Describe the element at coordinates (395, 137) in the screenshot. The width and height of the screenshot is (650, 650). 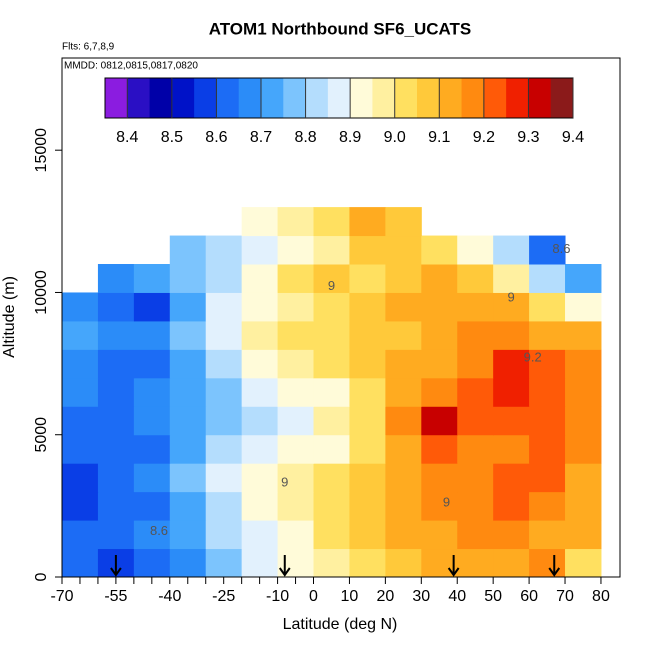
I see `colorbar-tick-label: 9.0` at that location.